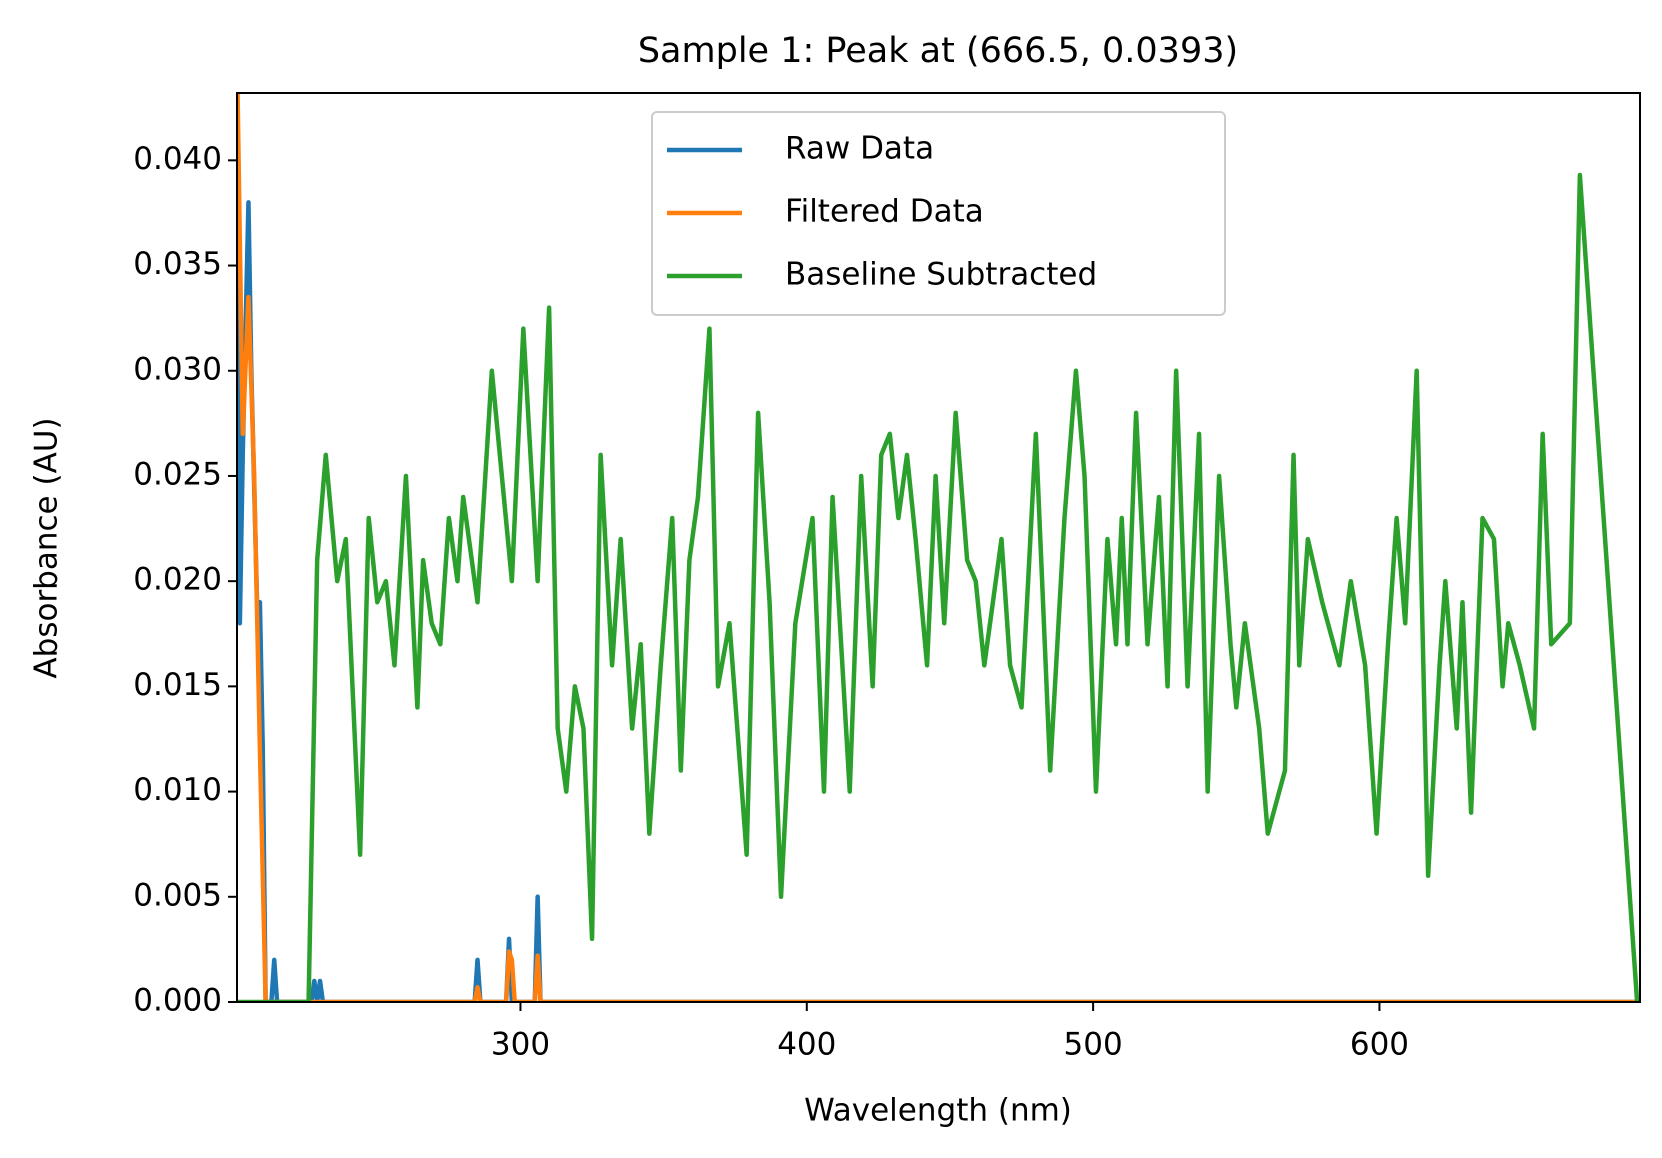  What do you see at coordinates (859, 149) in the screenshot?
I see `legend-label: Raw Data` at bounding box center [859, 149].